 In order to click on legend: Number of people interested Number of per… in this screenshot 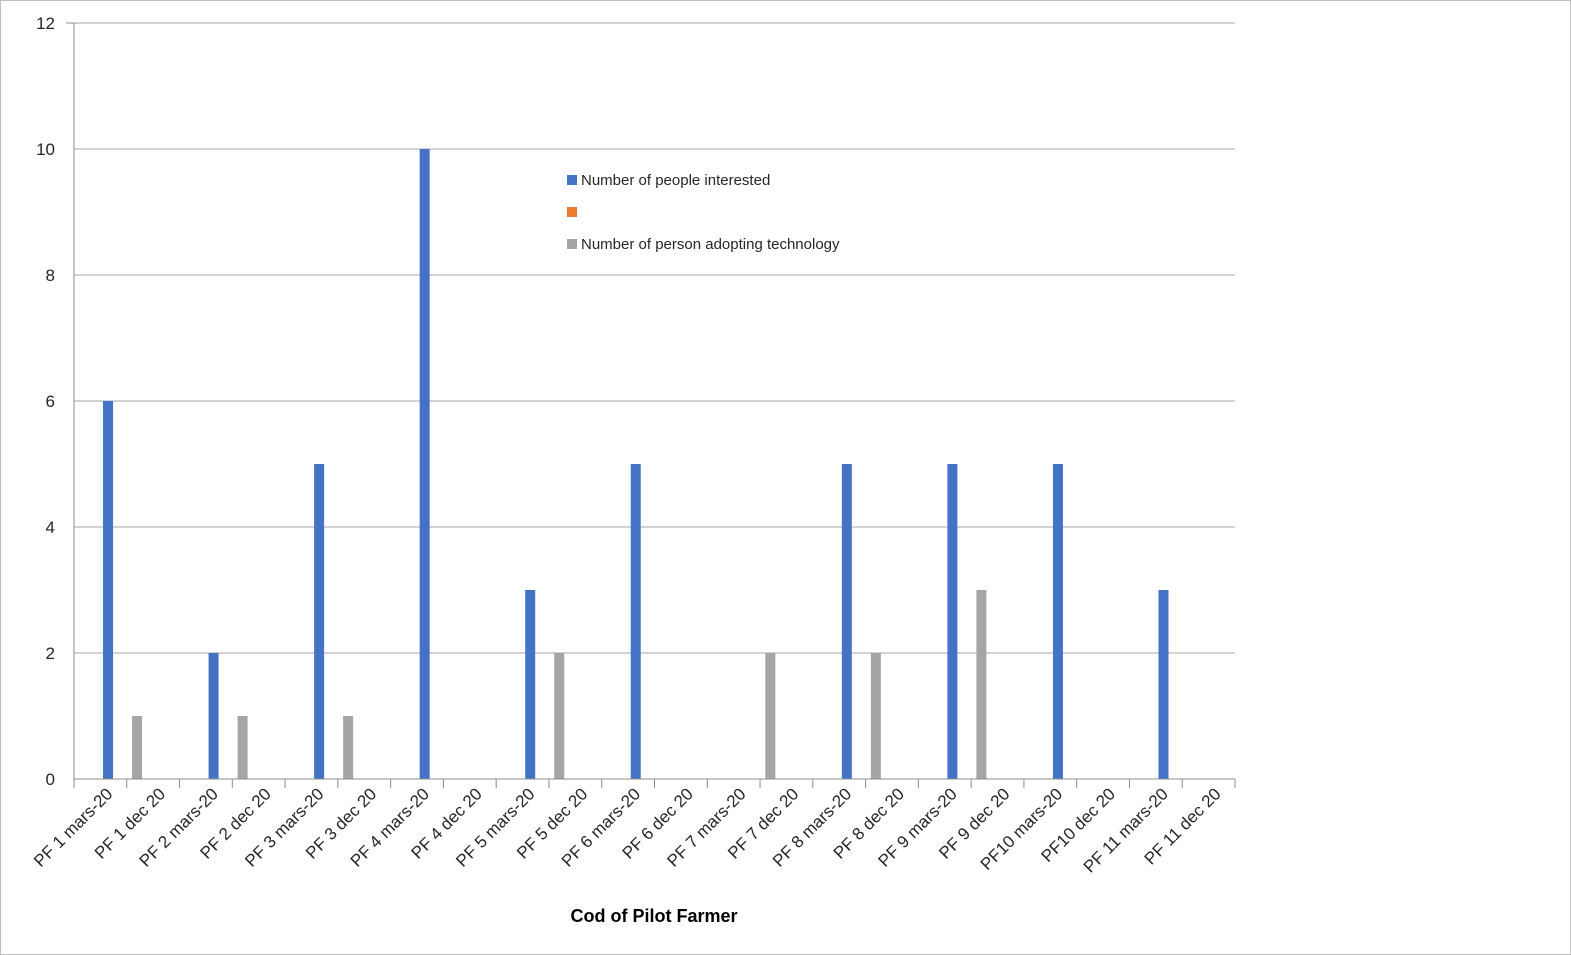, I will do `click(703, 212)`.